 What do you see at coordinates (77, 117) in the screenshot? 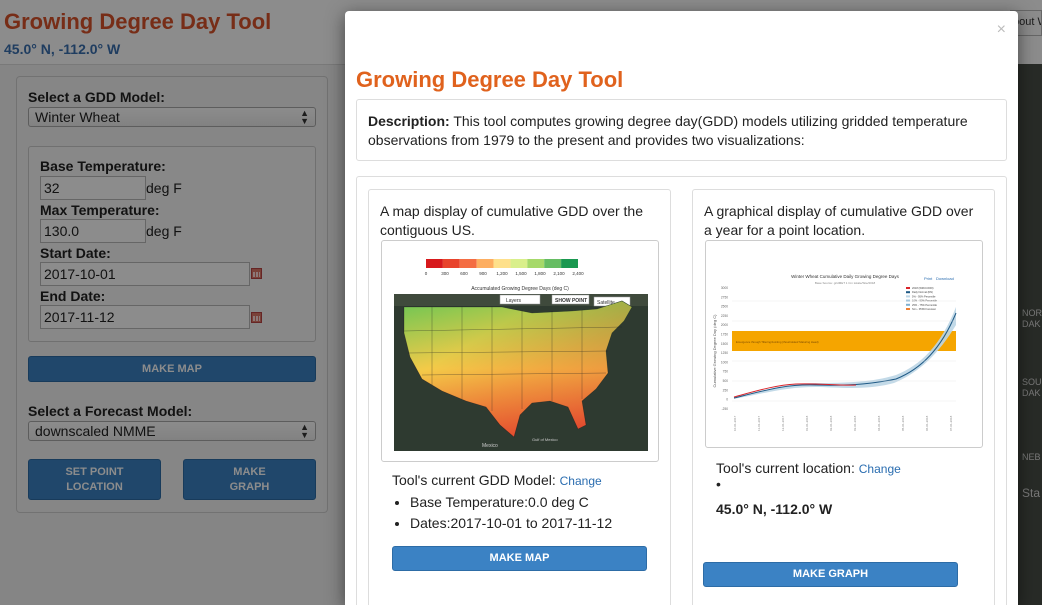
I see `gdd-model-value: Winter Wheat` at bounding box center [77, 117].